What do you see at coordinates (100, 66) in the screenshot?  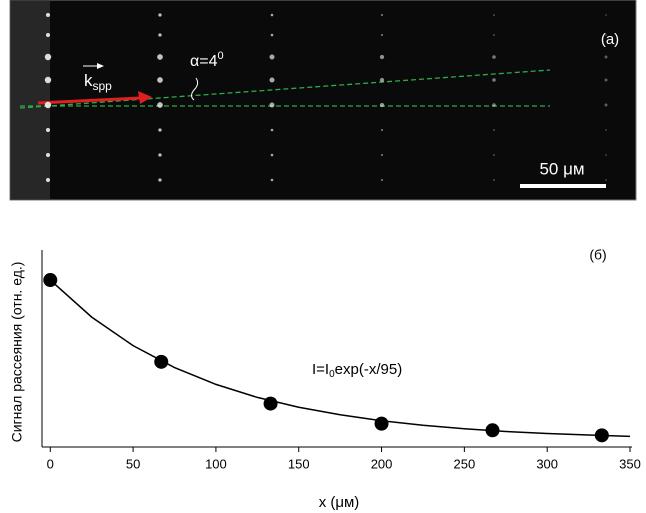 I see `vector-arrow-head` at bounding box center [100, 66].